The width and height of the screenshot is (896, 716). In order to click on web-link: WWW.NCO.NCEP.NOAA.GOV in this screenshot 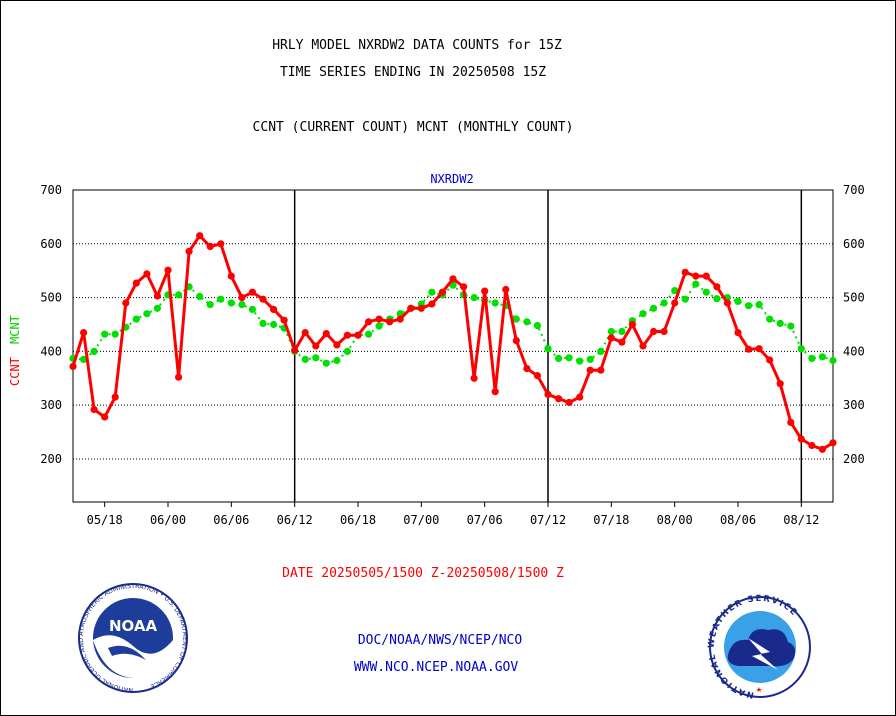, I will do `click(436, 667)`.